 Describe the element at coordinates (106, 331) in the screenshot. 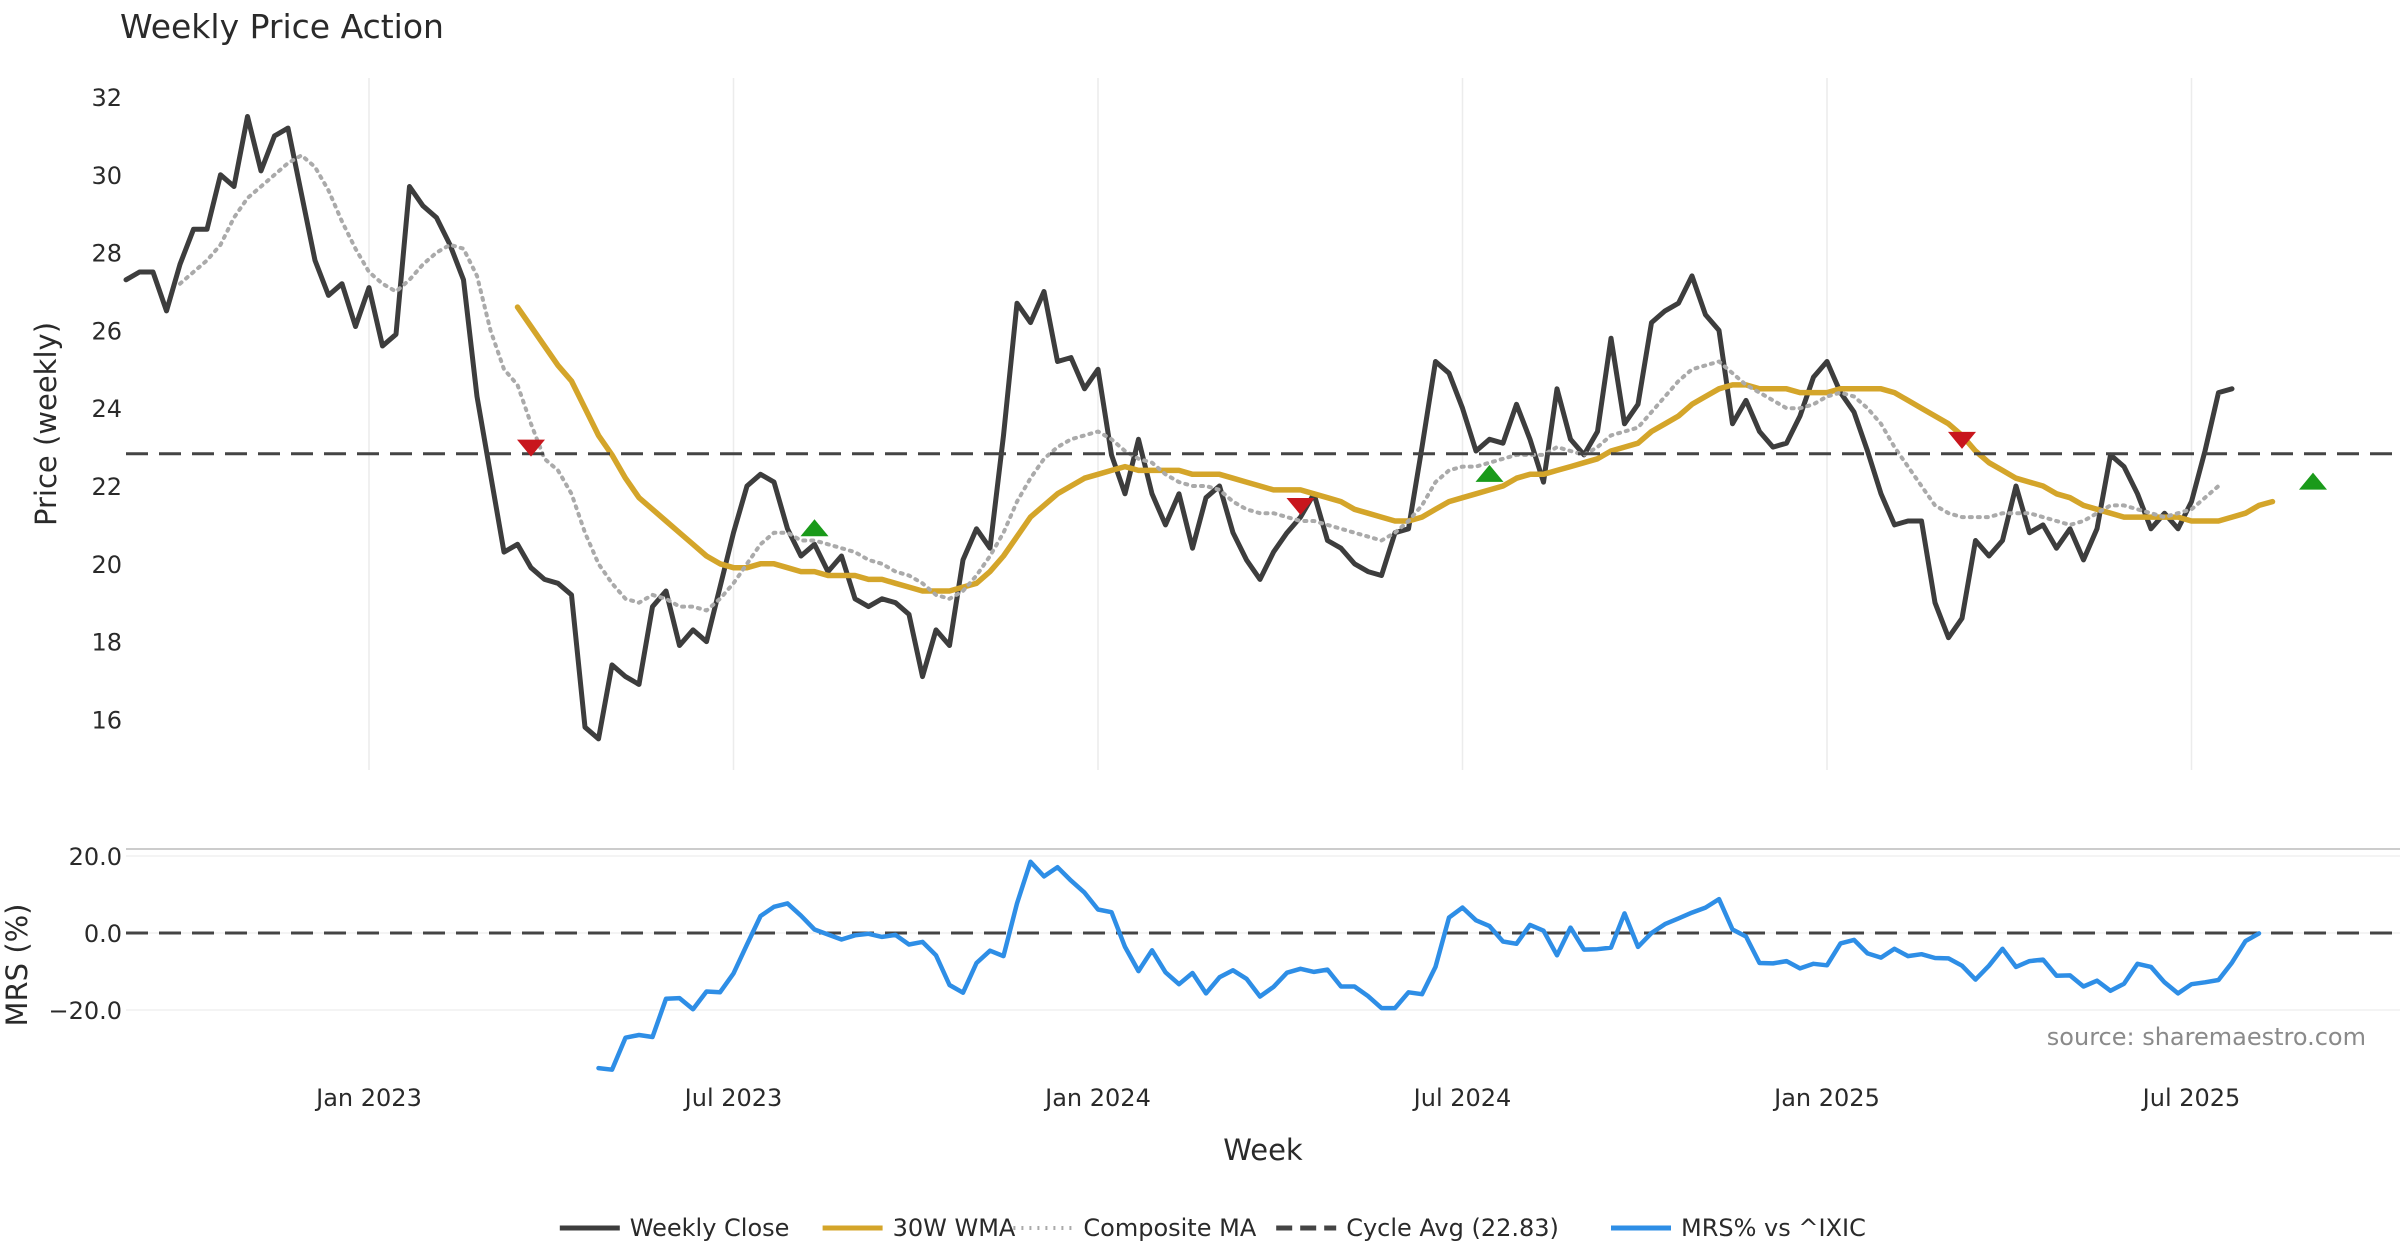

I see `price-y-tick-label: 26` at that location.